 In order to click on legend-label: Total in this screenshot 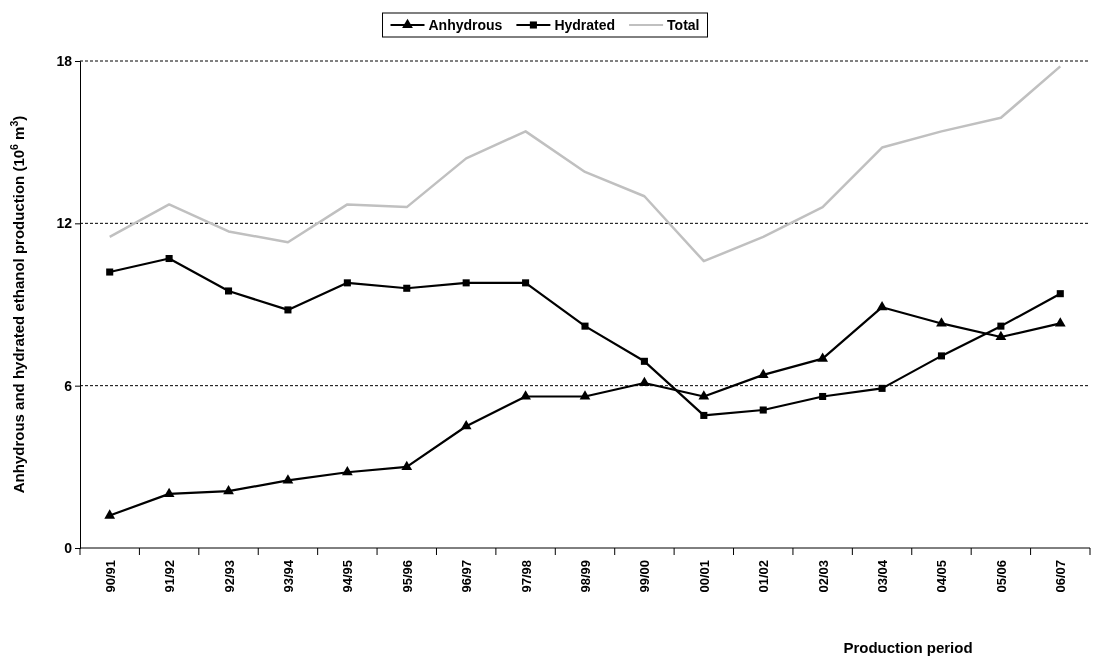, I will do `click(683, 25)`.